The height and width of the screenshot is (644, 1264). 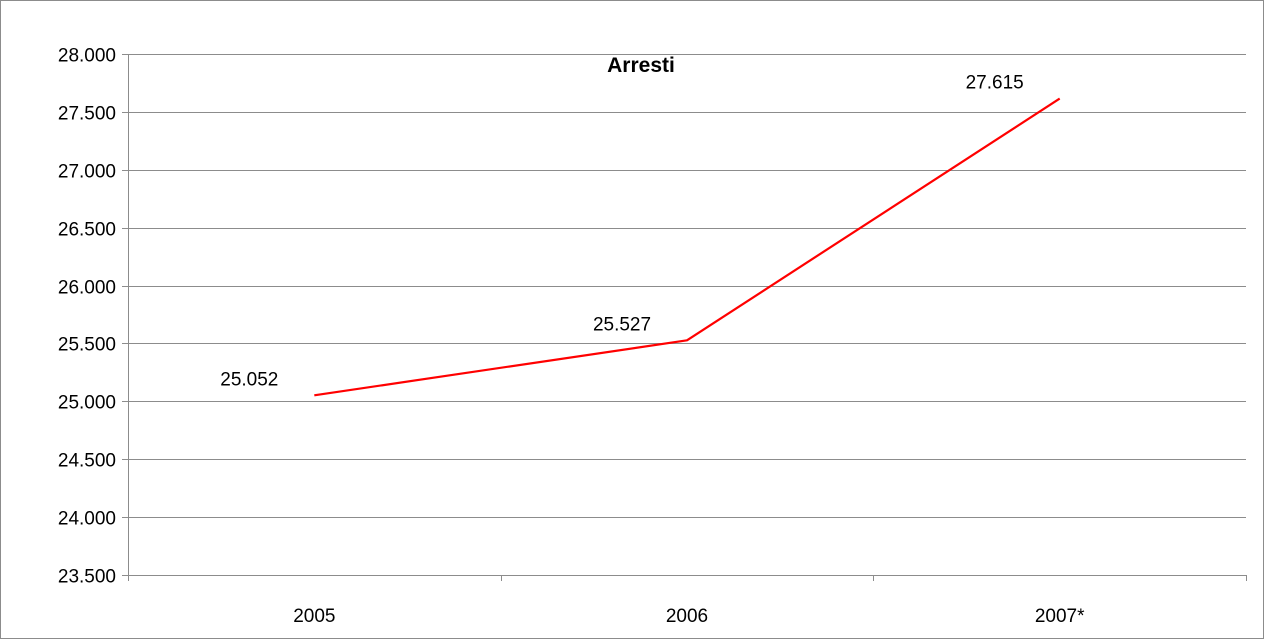 What do you see at coordinates (1060, 616) in the screenshot?
I see `x-tick-label: 2007*` at bounding box center [1060, 616].